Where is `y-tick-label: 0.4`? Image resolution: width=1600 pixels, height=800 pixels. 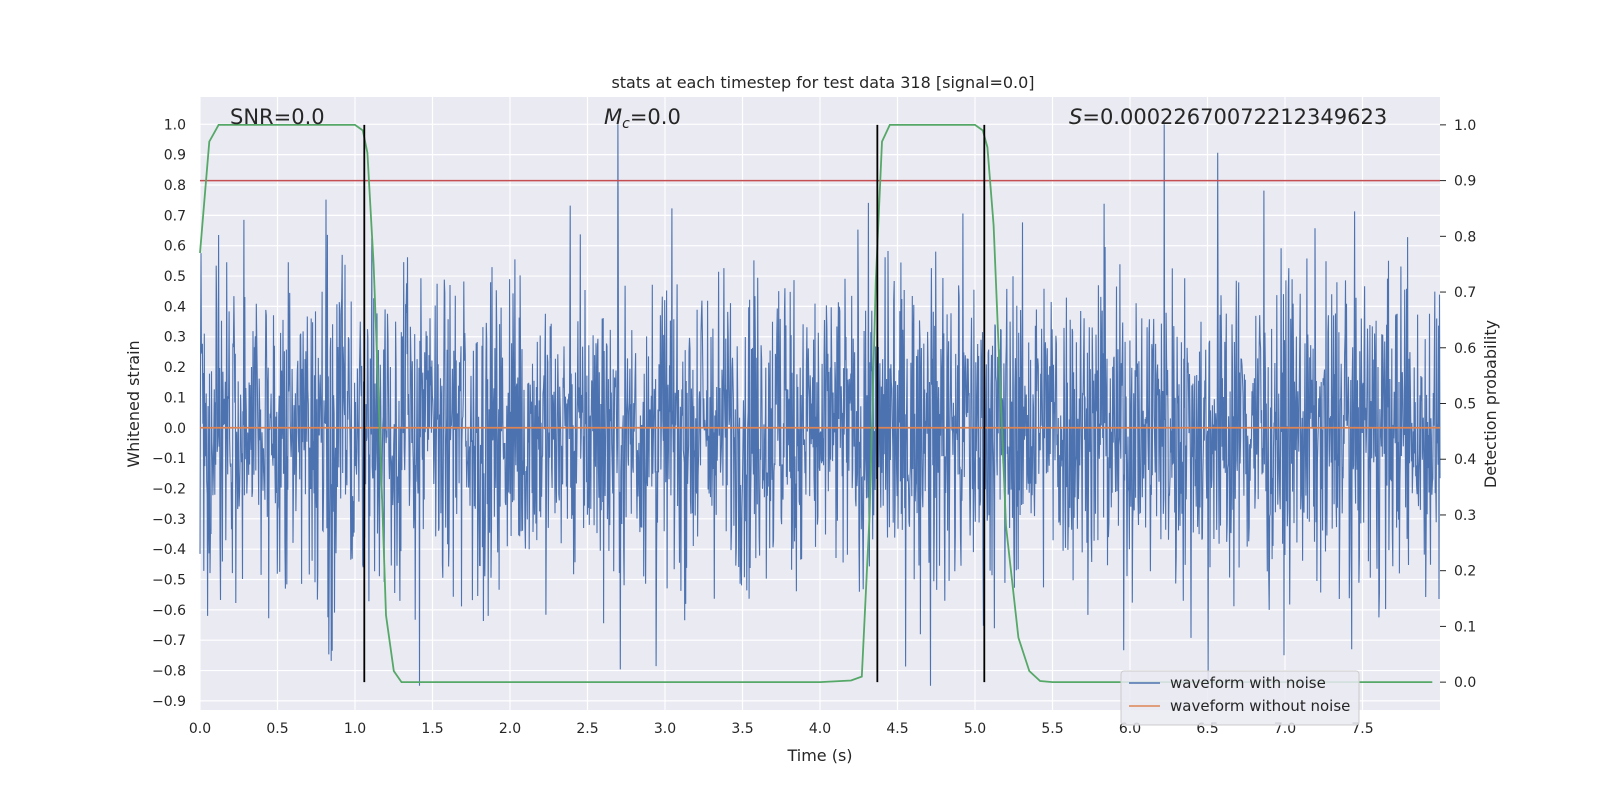
y-tick-label: 0.4 is located at coordinates (175, 307).